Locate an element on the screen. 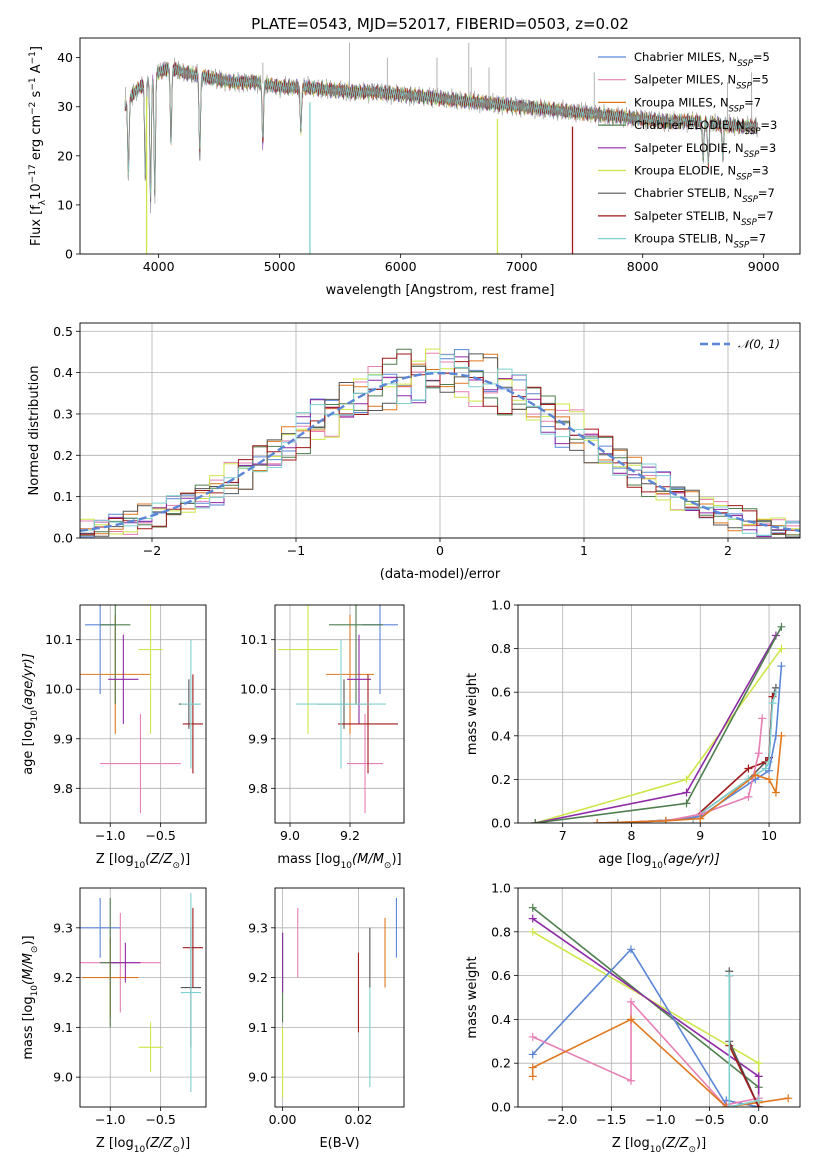  normal-curve is located at coordinates (440, 451).